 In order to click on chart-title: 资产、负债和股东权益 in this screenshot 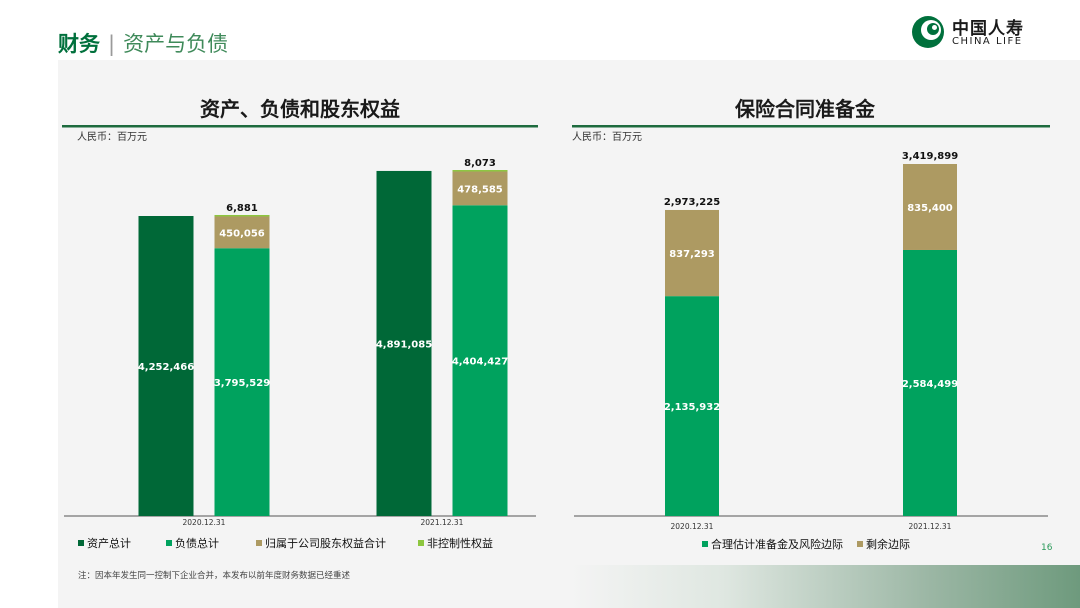, I will do `click(300, 109)`.